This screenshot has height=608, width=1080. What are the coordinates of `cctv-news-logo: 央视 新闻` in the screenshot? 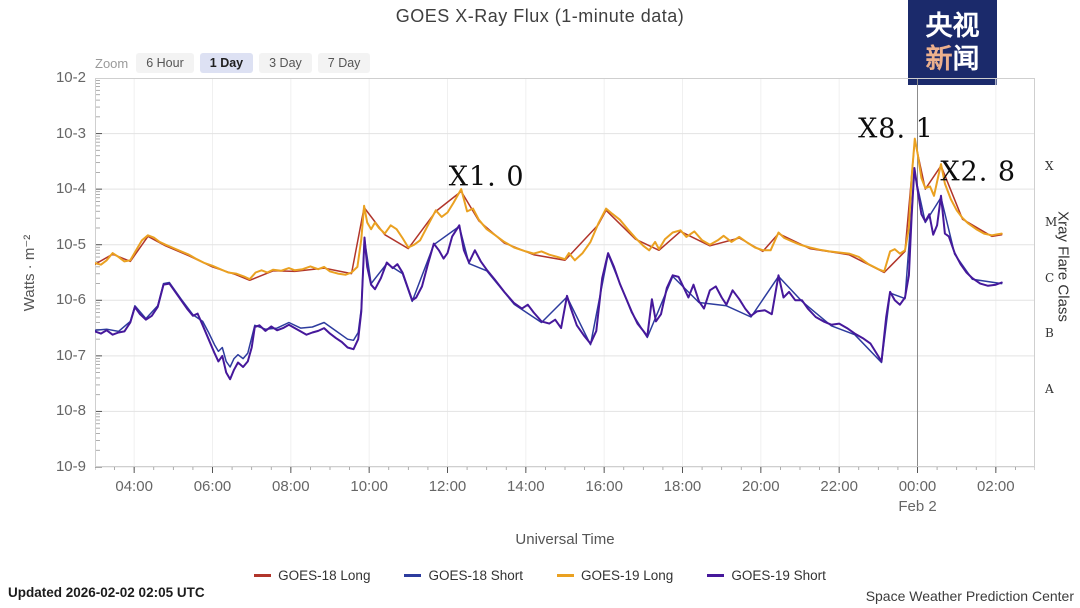 It's located at (952, 42).